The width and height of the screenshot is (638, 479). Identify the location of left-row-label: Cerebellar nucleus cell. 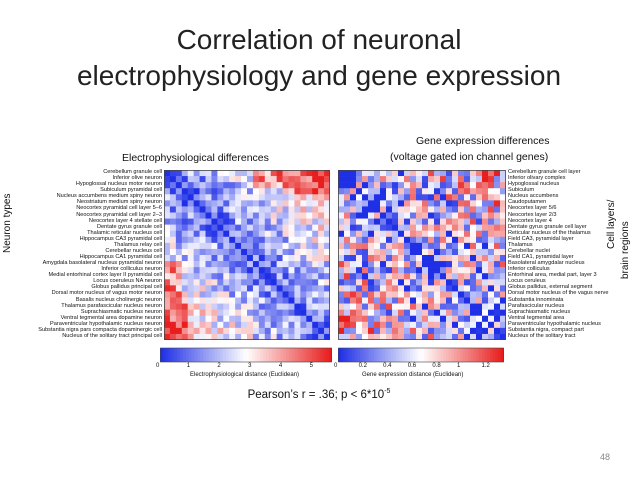
(133, 250).